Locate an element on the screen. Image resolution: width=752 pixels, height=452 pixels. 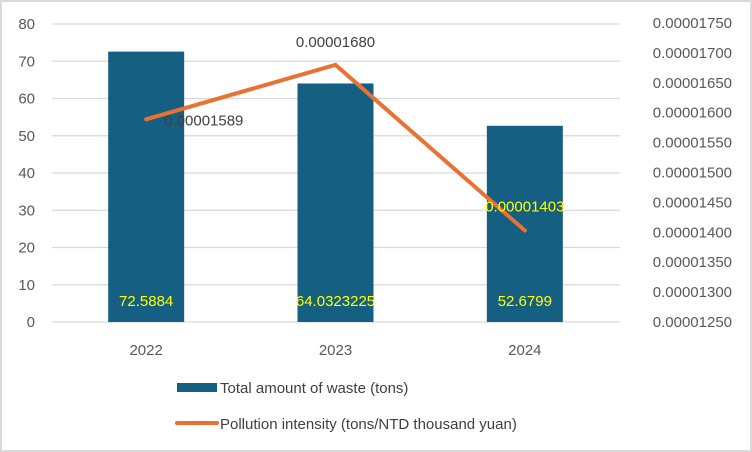
legend-bar-swatch is located at coordinates (197, 387).